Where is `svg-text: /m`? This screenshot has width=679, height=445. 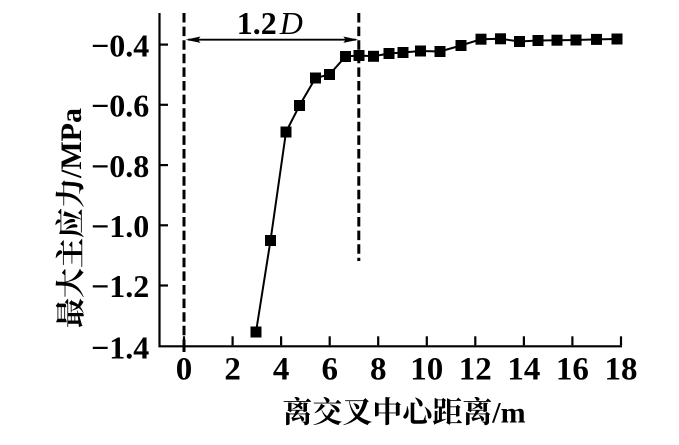 svg-text: /m is located at coordinates (508, 413).